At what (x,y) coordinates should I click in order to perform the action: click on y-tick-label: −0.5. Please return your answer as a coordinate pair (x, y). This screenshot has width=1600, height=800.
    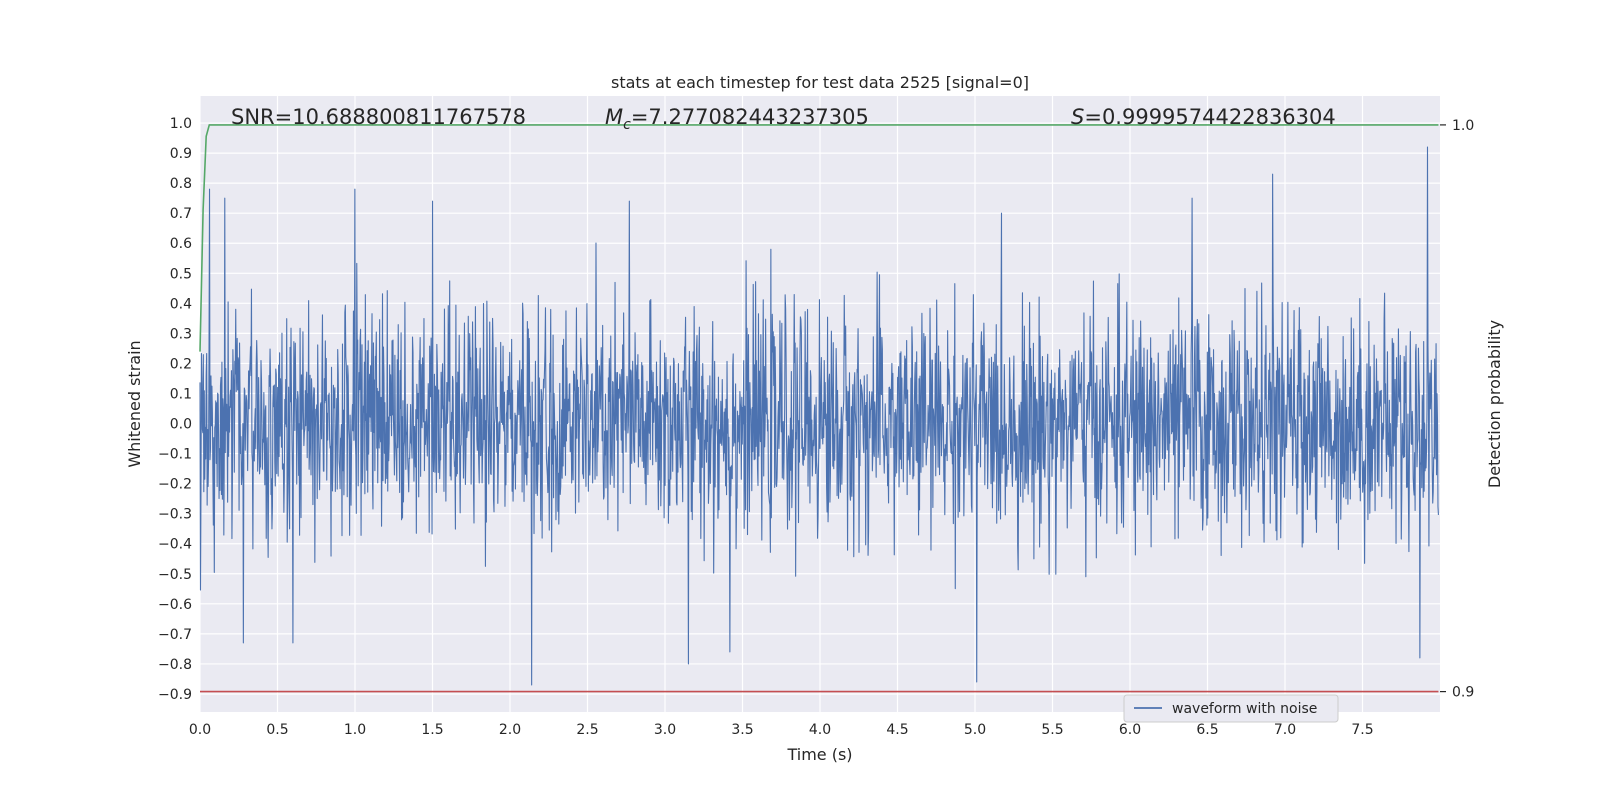
    Looking at the image, I should click on (175, 575).